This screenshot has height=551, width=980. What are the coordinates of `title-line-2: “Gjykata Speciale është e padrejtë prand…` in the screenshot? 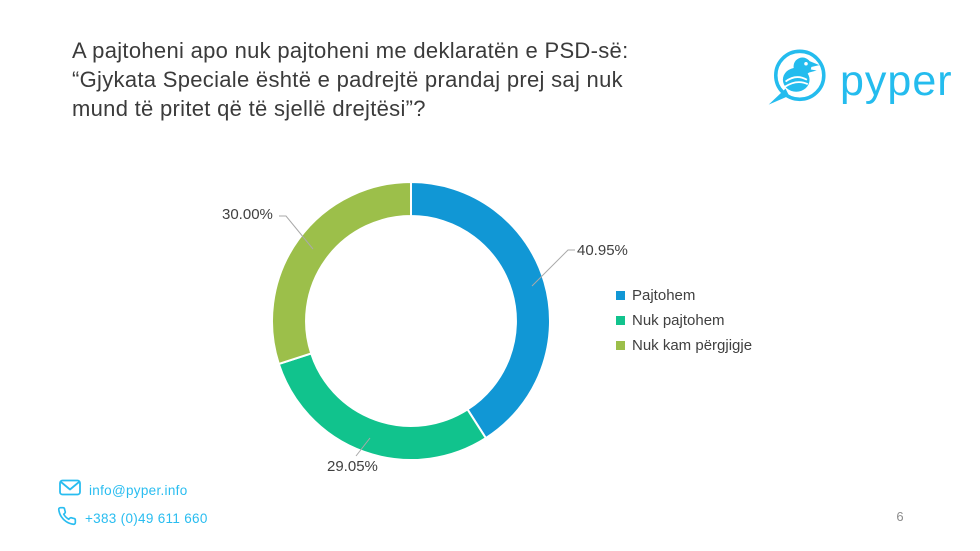 It's located at (347, 79).